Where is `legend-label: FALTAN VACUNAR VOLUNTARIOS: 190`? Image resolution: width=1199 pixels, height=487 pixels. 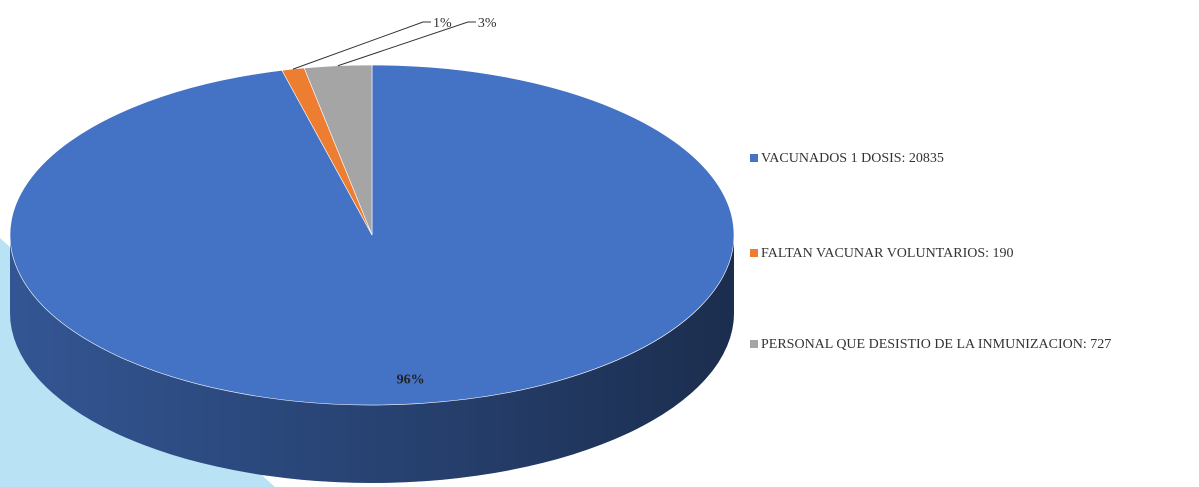
legend-label: FALTAN VACUNAR VOLUNTARIOS: 190 is located at coordinates (887, 253).